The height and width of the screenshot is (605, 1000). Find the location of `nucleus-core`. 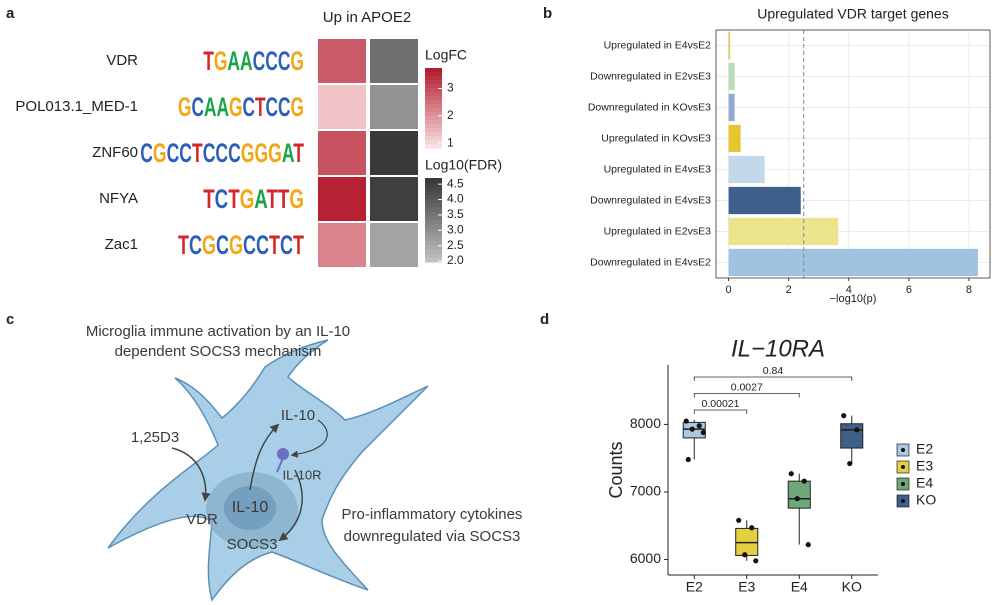

nucleus-core is located at coordinates (250, 508).